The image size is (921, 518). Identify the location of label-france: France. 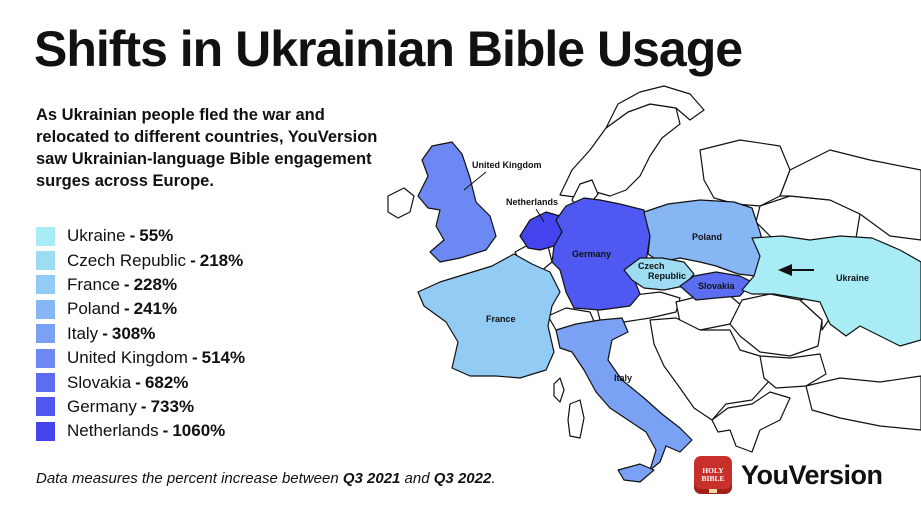
(501, 319).